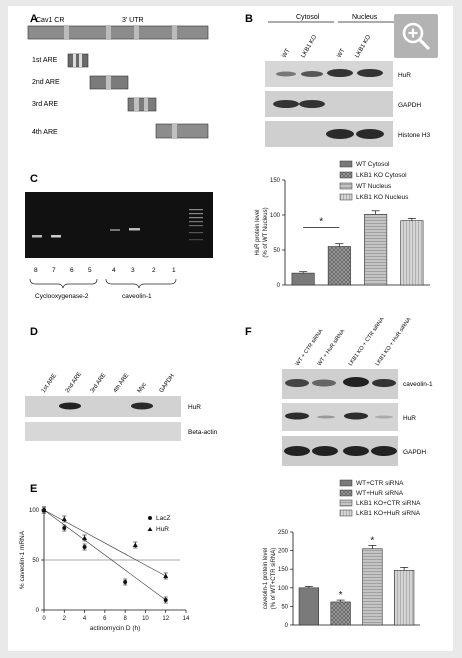 The height and width of the screenshot is (658, 462). I want to click on lane-b-3: WT, so click(342, 53).